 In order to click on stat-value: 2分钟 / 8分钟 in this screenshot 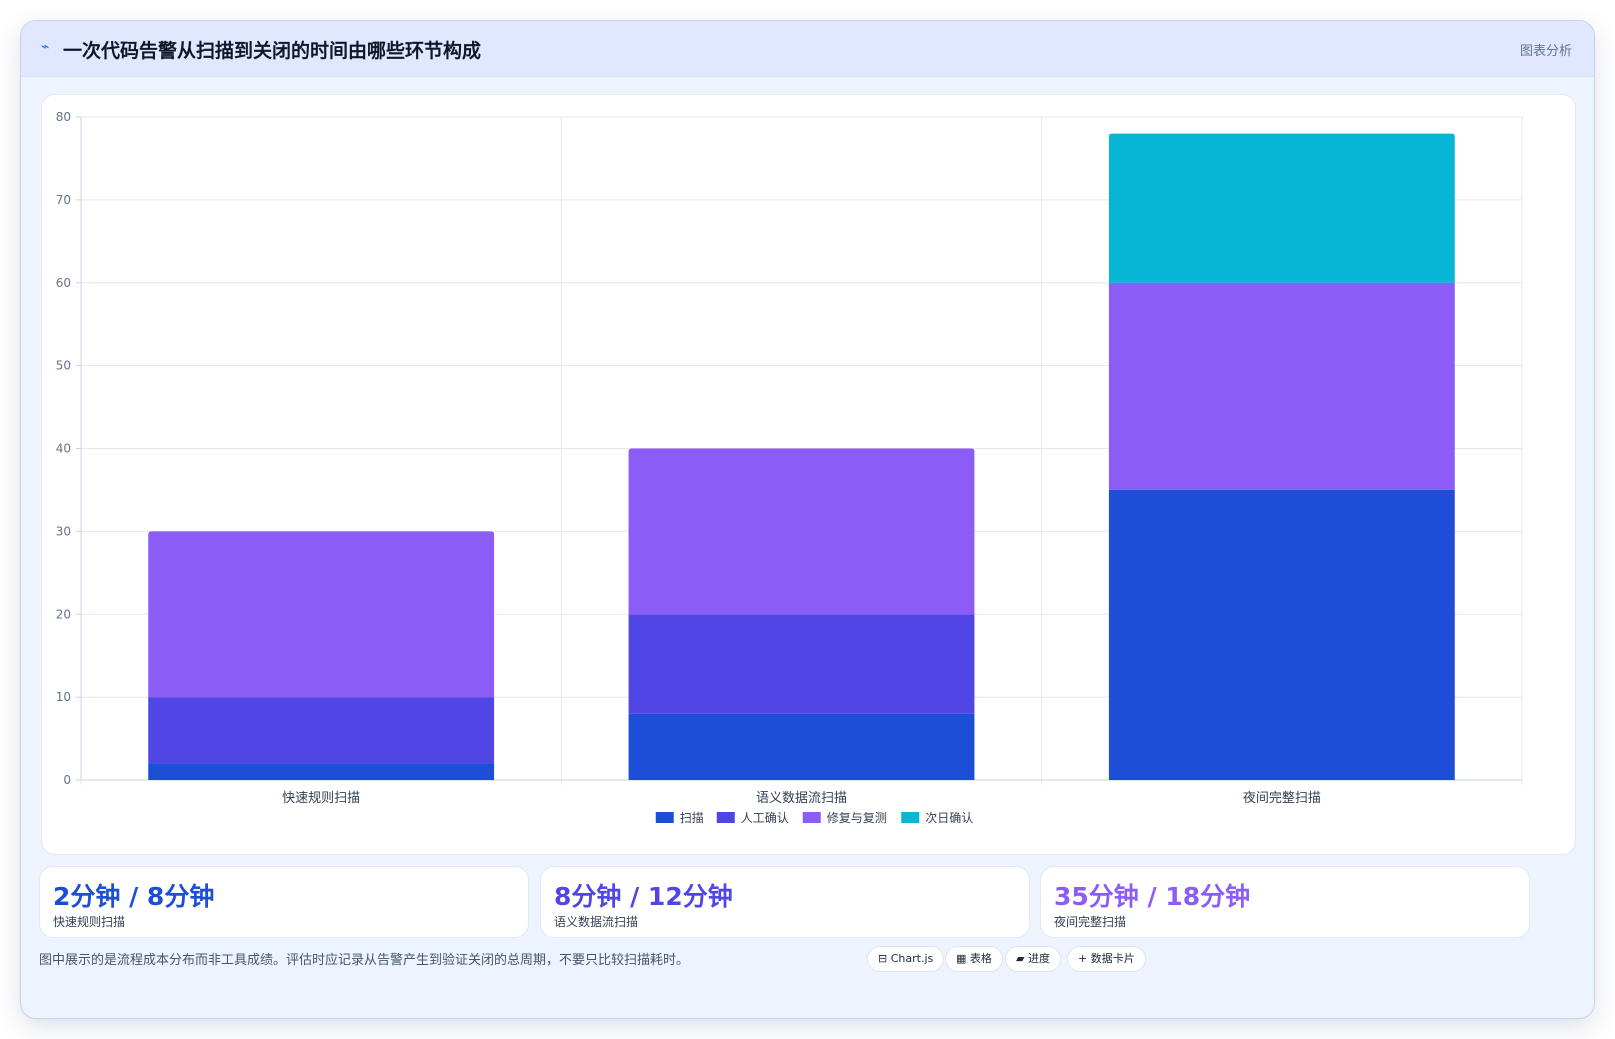, I will do `click(134, 896)`.